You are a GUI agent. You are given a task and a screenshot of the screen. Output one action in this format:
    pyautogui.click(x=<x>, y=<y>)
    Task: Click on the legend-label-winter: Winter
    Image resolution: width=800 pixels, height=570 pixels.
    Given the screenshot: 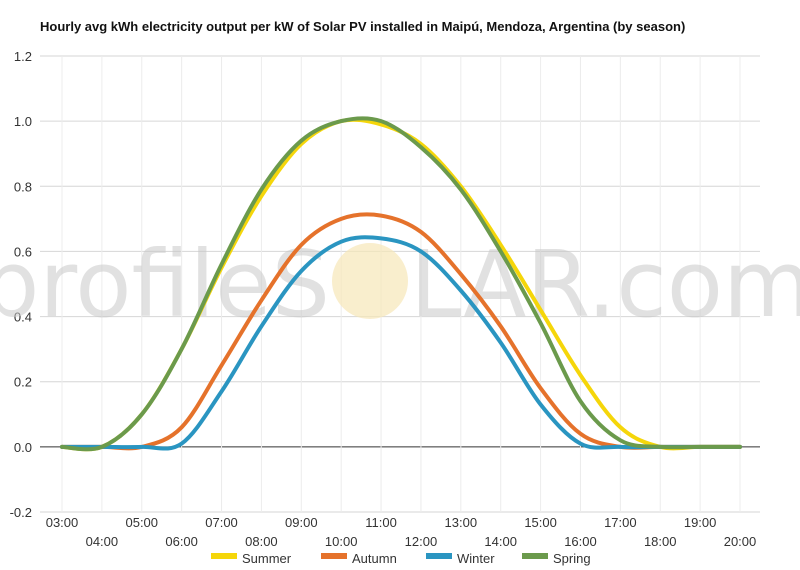 What is the action you would take?
    pyautogui.click(x=476, y=558)
    